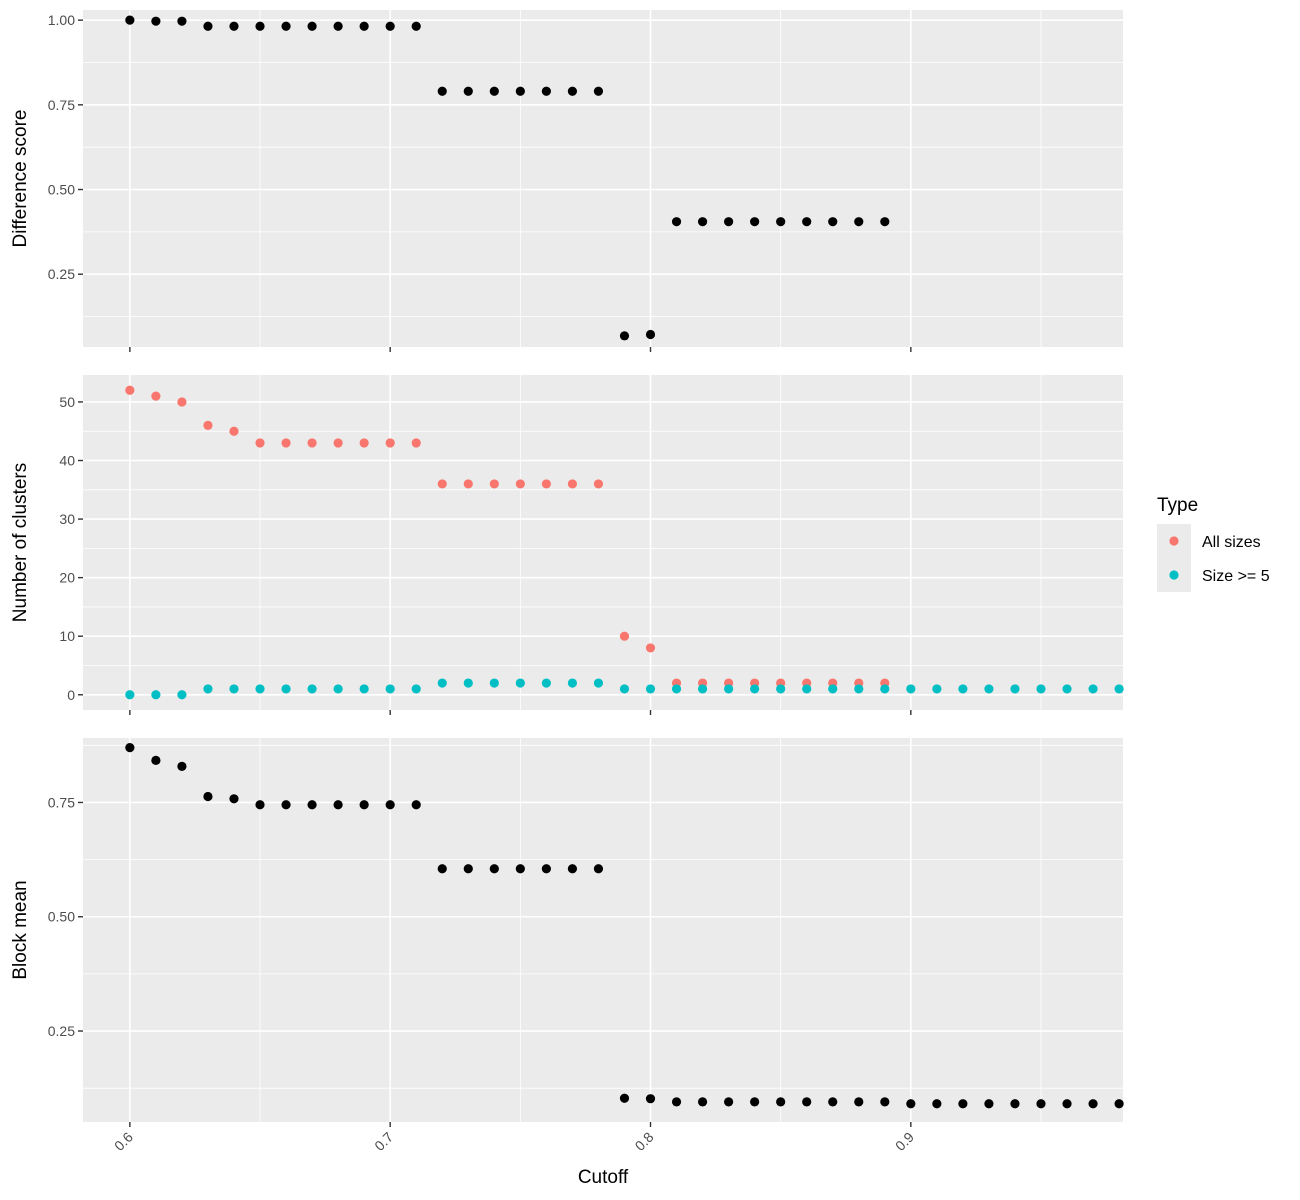 This screenshot has width=1300, height=1200. I want to click on x-axis-title: Cutoff, so click(603, 1177).